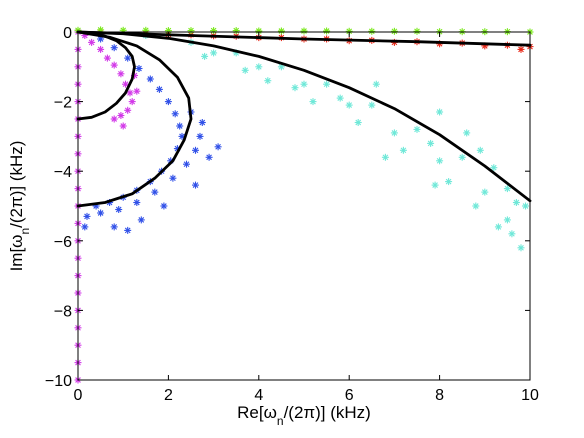 This screenshot has width=584, height=438. What do you see at coordinates (63, 311) in the screenshot?
I see `y-tick-label: −8` at bounding box center [63, 311].